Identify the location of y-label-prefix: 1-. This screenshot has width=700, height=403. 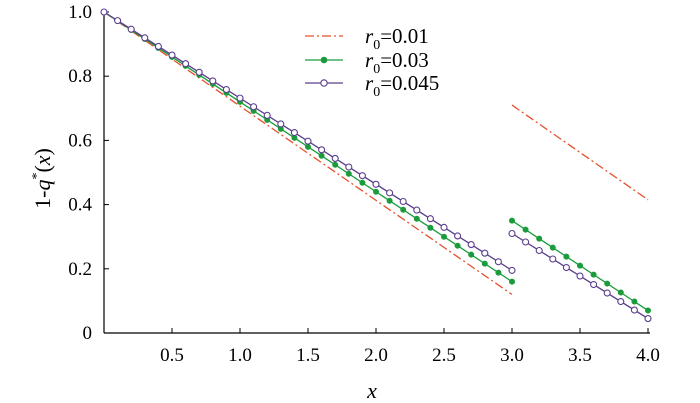
(42, 200).